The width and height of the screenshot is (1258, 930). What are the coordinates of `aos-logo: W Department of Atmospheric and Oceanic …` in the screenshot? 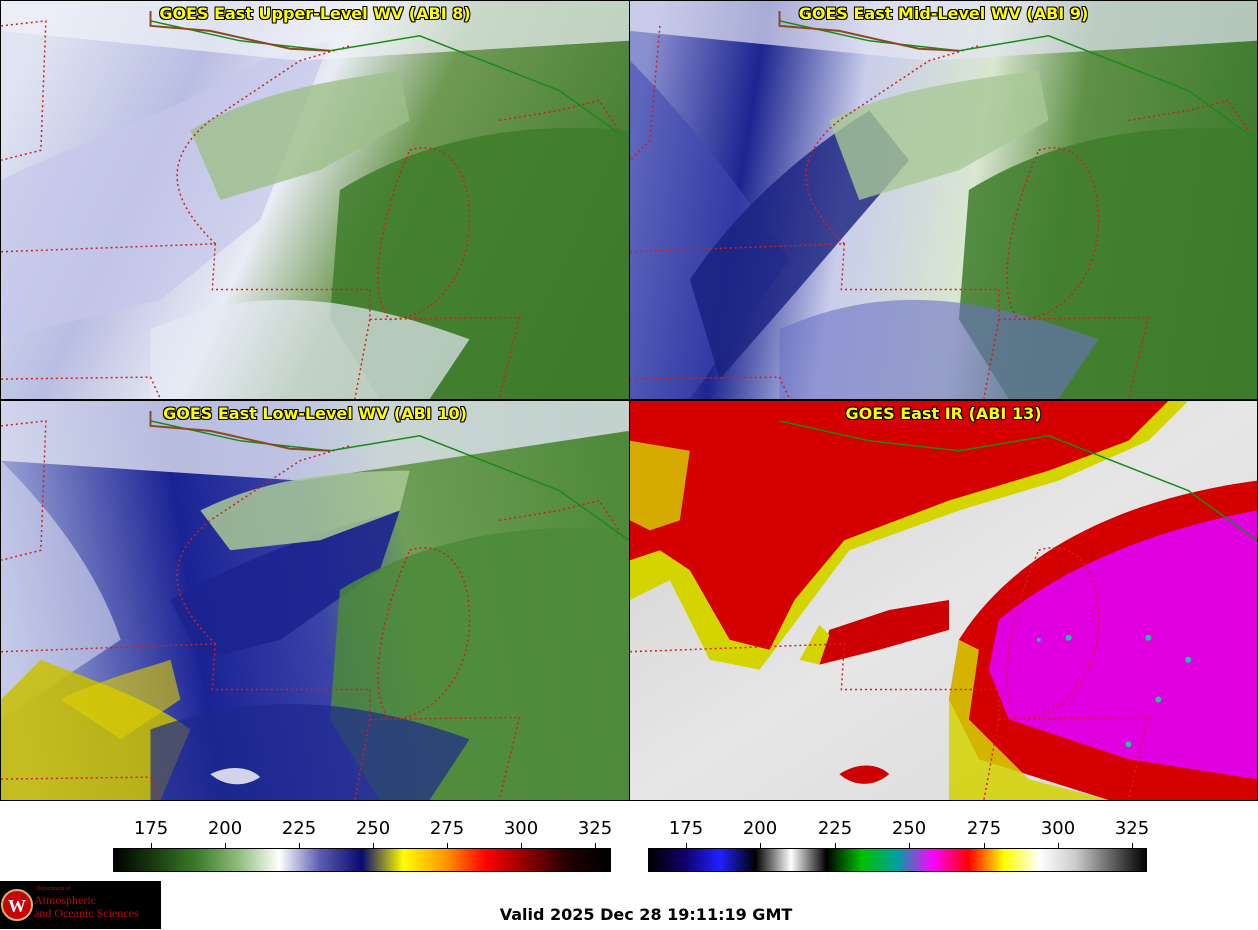 It's located at (80, 905).